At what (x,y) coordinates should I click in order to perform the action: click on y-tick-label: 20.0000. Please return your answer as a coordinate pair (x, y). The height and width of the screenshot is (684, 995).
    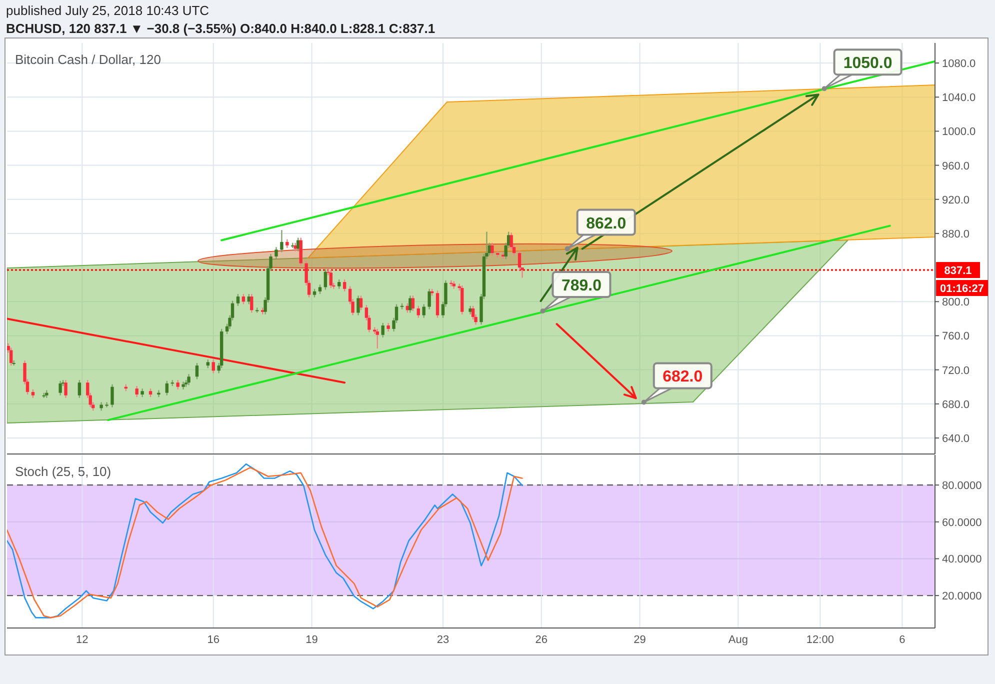
    Looking at the image, I should click on (962, 596).